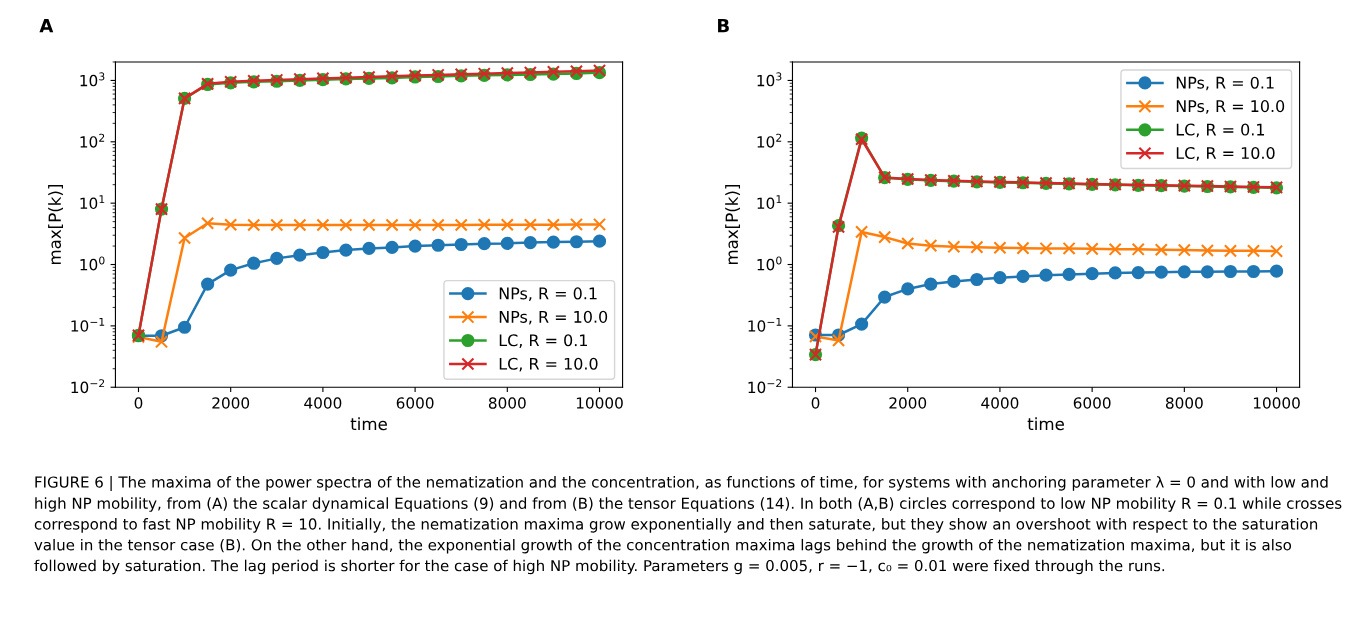  I want to click on caption: FIGURE 6 | The maxima of the power spectra of the nematization and the concentration, as functions of time, for systems with anchoring parameter λ = 0 and with low and high NP mobility, from (A) the scalar dynamical Equations (9) and from (B) the tensor Equations (14). In both (A,B) circles correspond to low NP mobility R = 0.1 while crosses correspond to fast NP mobility R = 10. Initially, the nematization maxima grow exponentially and then saturate, but they show an overshoot with respect to the saturation value in the tensor case (B). On the other hand, the exponential growth of the concentration maxima lags behind the growth of the nematization maxima, but it is also followed by saturation. The lag period is shorter for the case of high NP mobility. Parameters g = 0.005, r = −1, c₀ = 0.01 were fixed through the runs., so click(688, 525).